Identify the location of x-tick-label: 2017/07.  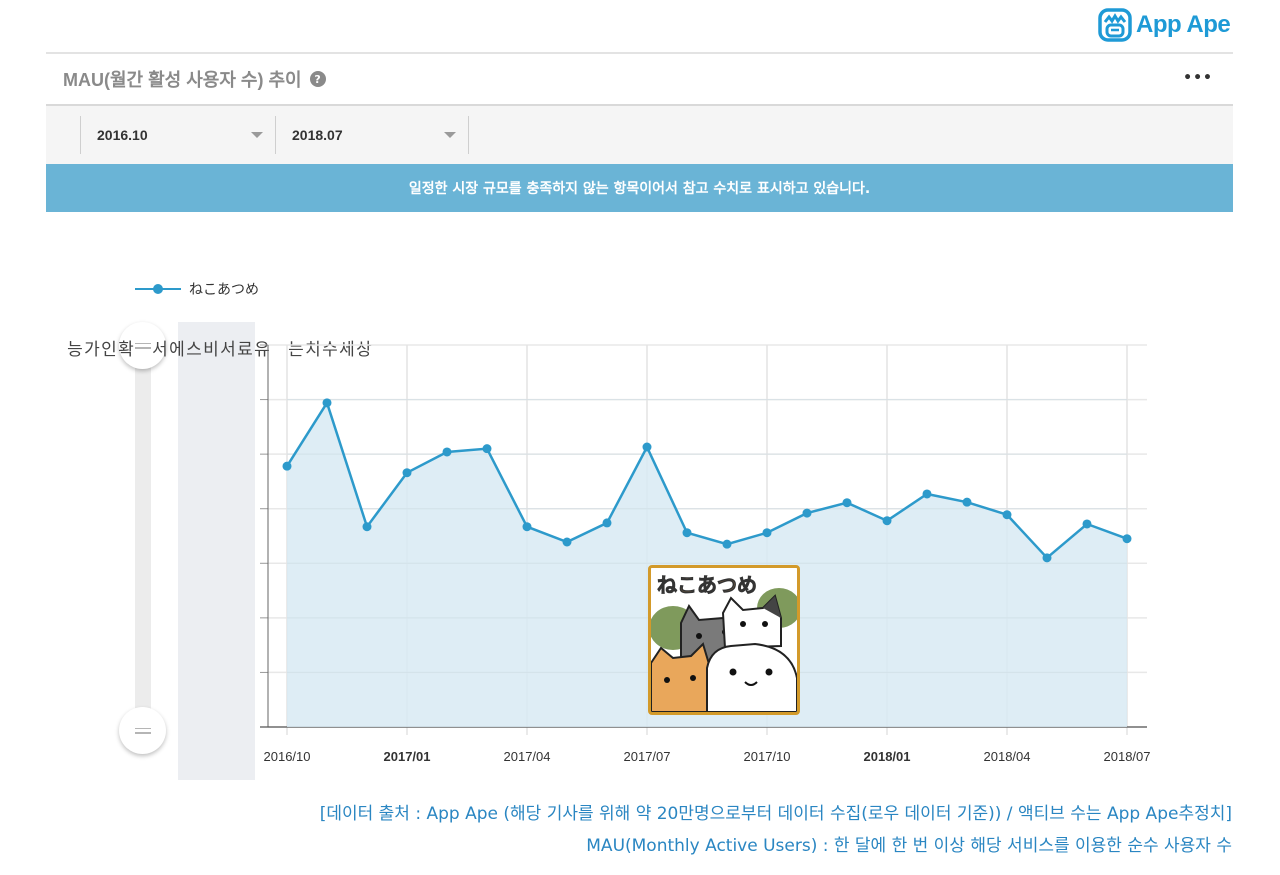
(647, 756).